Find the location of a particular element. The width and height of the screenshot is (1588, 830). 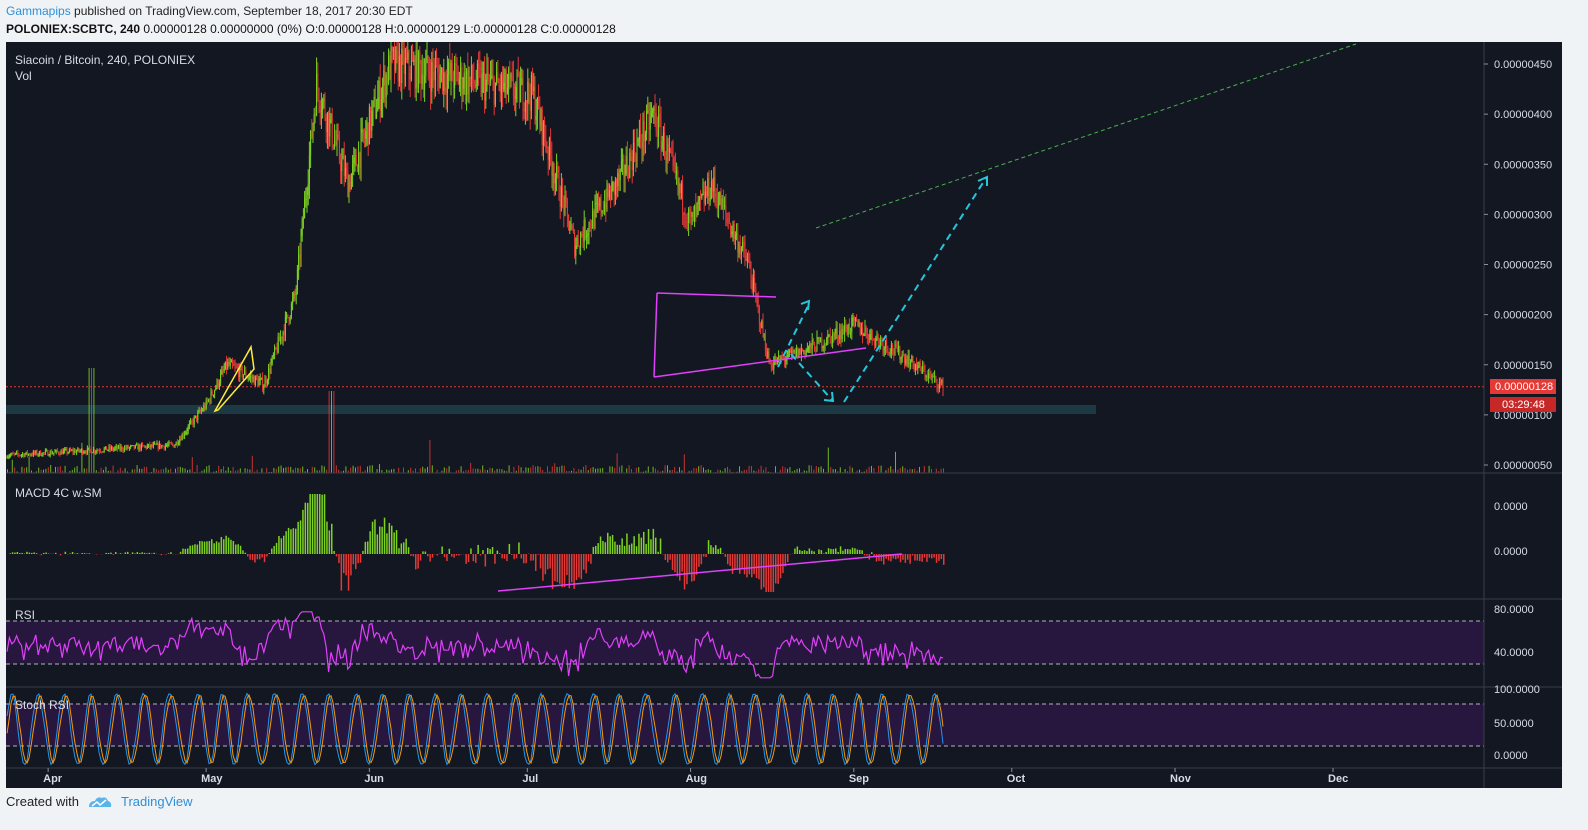

tradingview-link: TradingView is located at coordinates (156, 801).